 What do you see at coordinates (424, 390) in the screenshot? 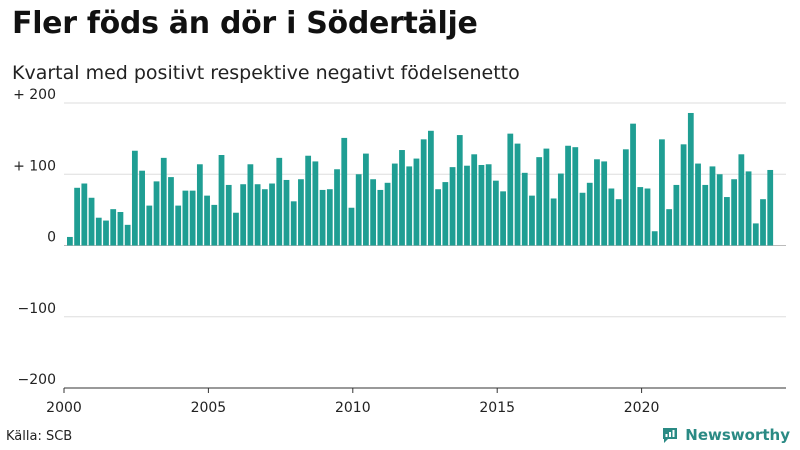
I see `x-axis` at bounding box center [424, 390].